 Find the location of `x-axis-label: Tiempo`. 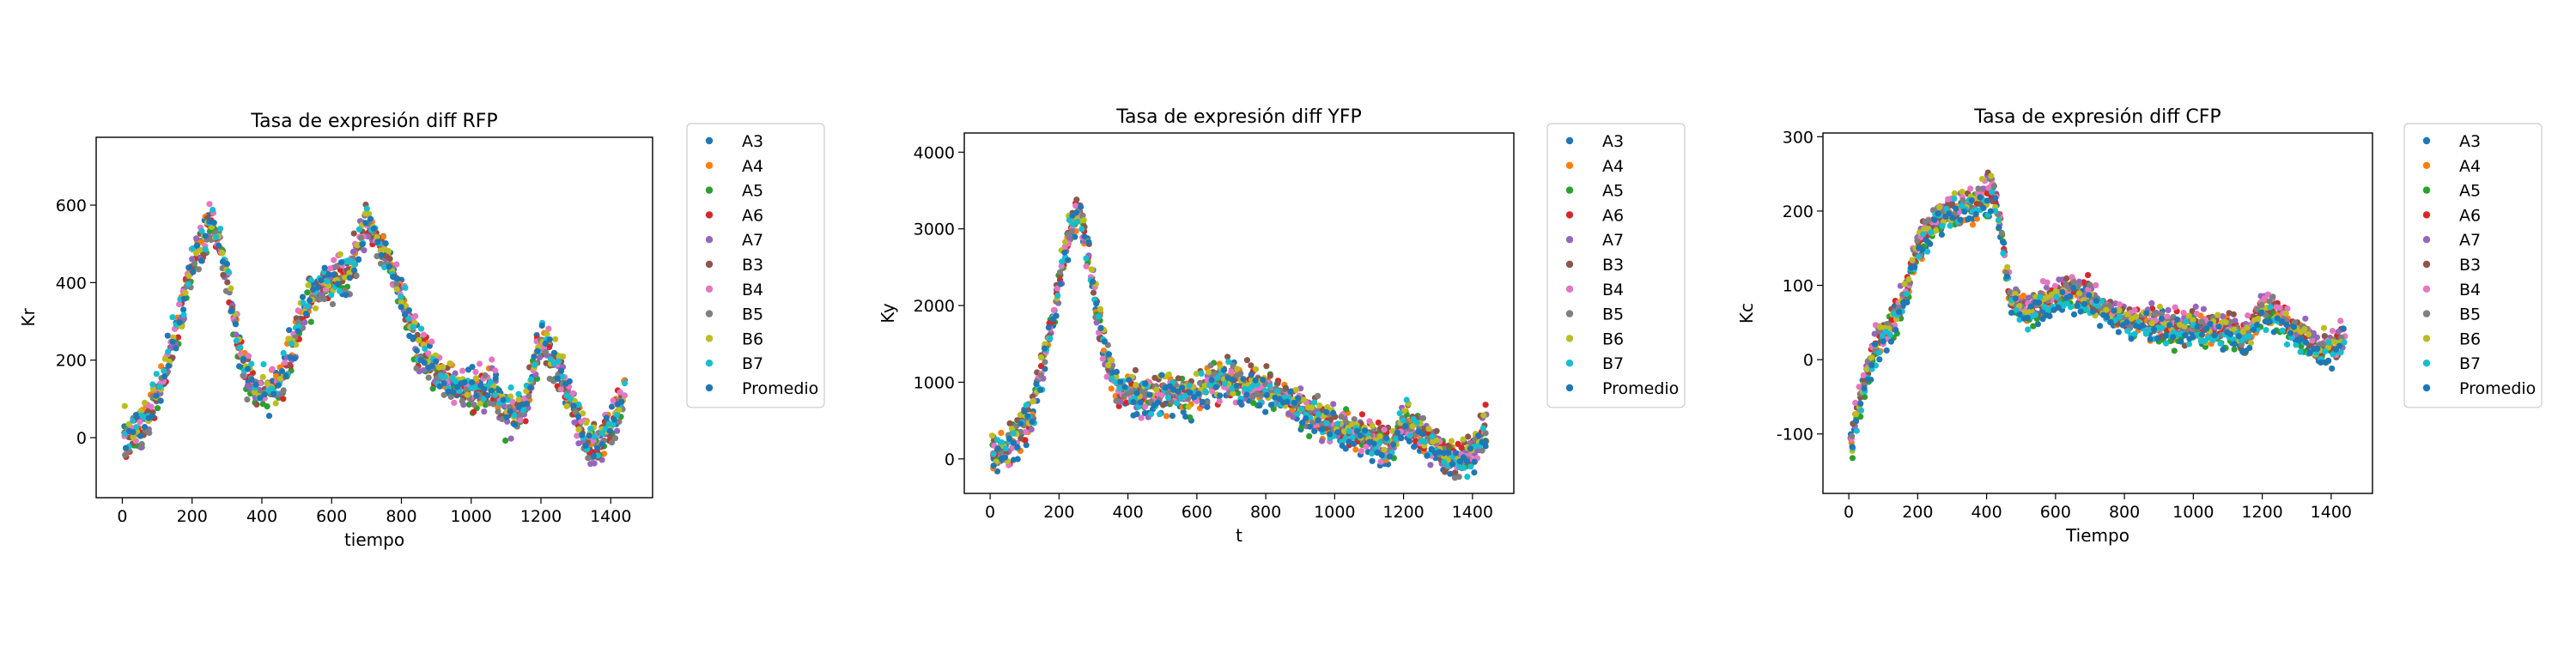

x-axis-label: Tiempo is located at coordinates (2097, 535).